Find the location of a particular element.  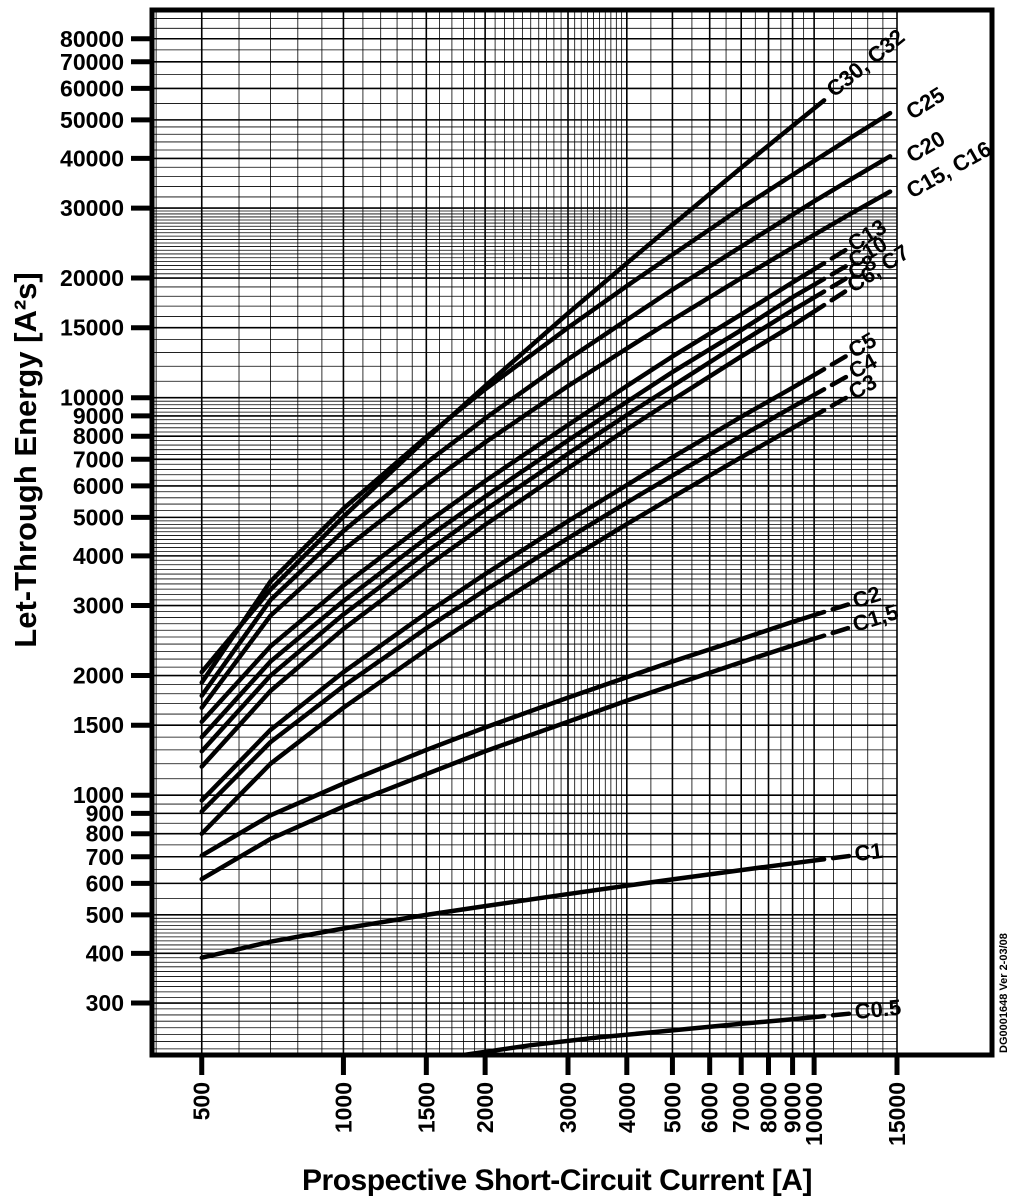

curve-label-C1: C1 is located at coordinates (868, 852).